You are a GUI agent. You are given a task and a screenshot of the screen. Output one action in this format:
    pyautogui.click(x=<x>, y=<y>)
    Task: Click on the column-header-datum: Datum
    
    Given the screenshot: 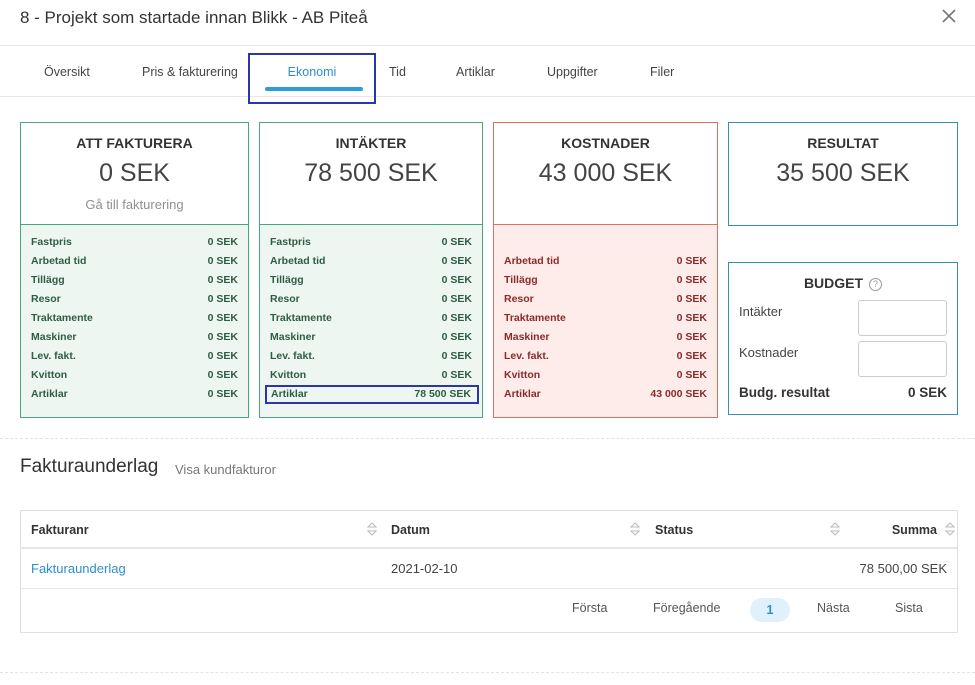 What is the action you would take?
    pyautogui.click(x=410, y=530)
    